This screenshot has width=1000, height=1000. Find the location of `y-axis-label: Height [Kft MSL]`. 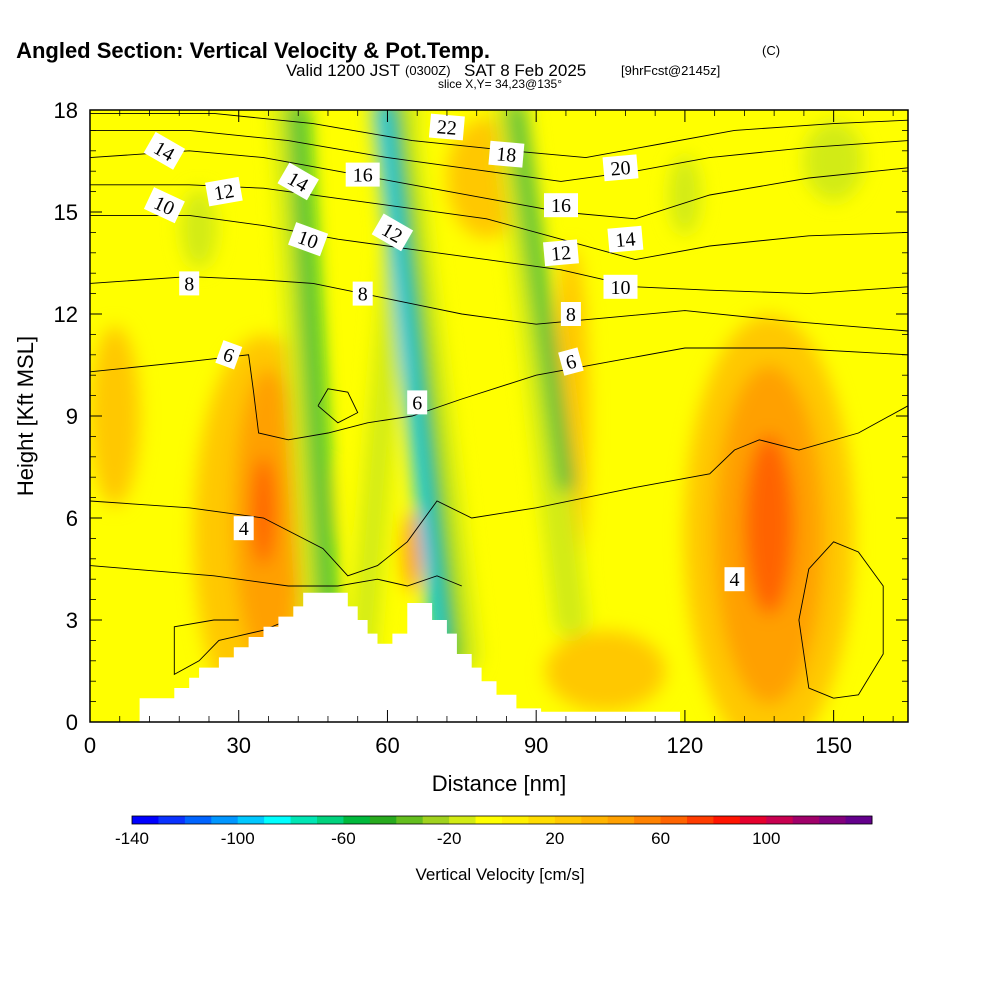

y-axis-label: Height [Kft MSL] is located at coordinates (25, 416).